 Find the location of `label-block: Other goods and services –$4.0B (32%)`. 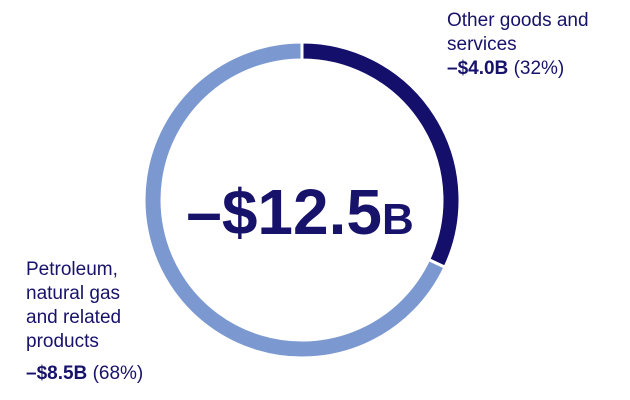

label-block: Other goods and services –$4.0B (32%) is located at coordinates (522, 45).